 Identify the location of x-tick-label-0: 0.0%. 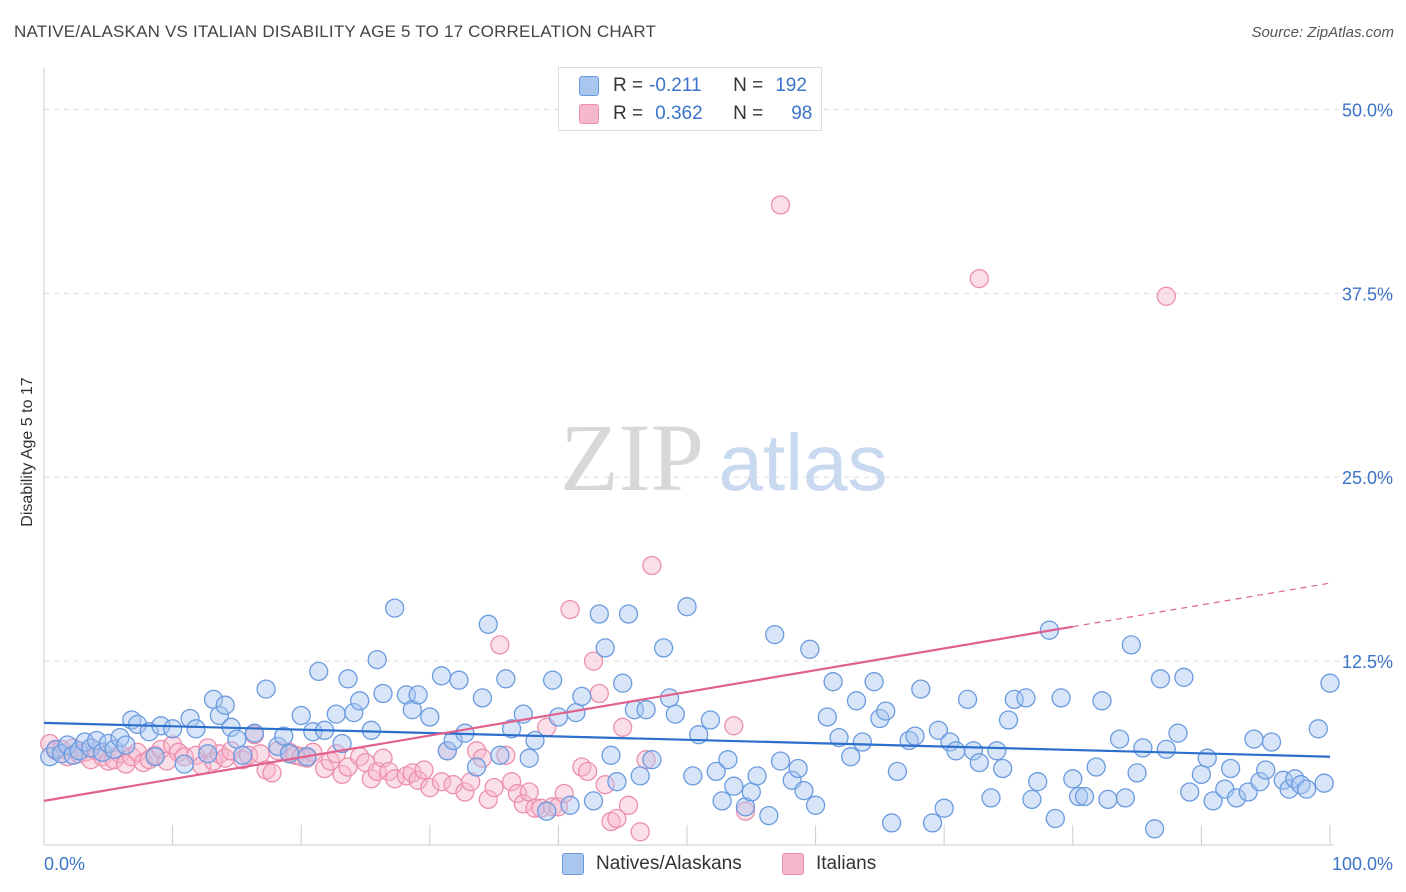
(64, 864).